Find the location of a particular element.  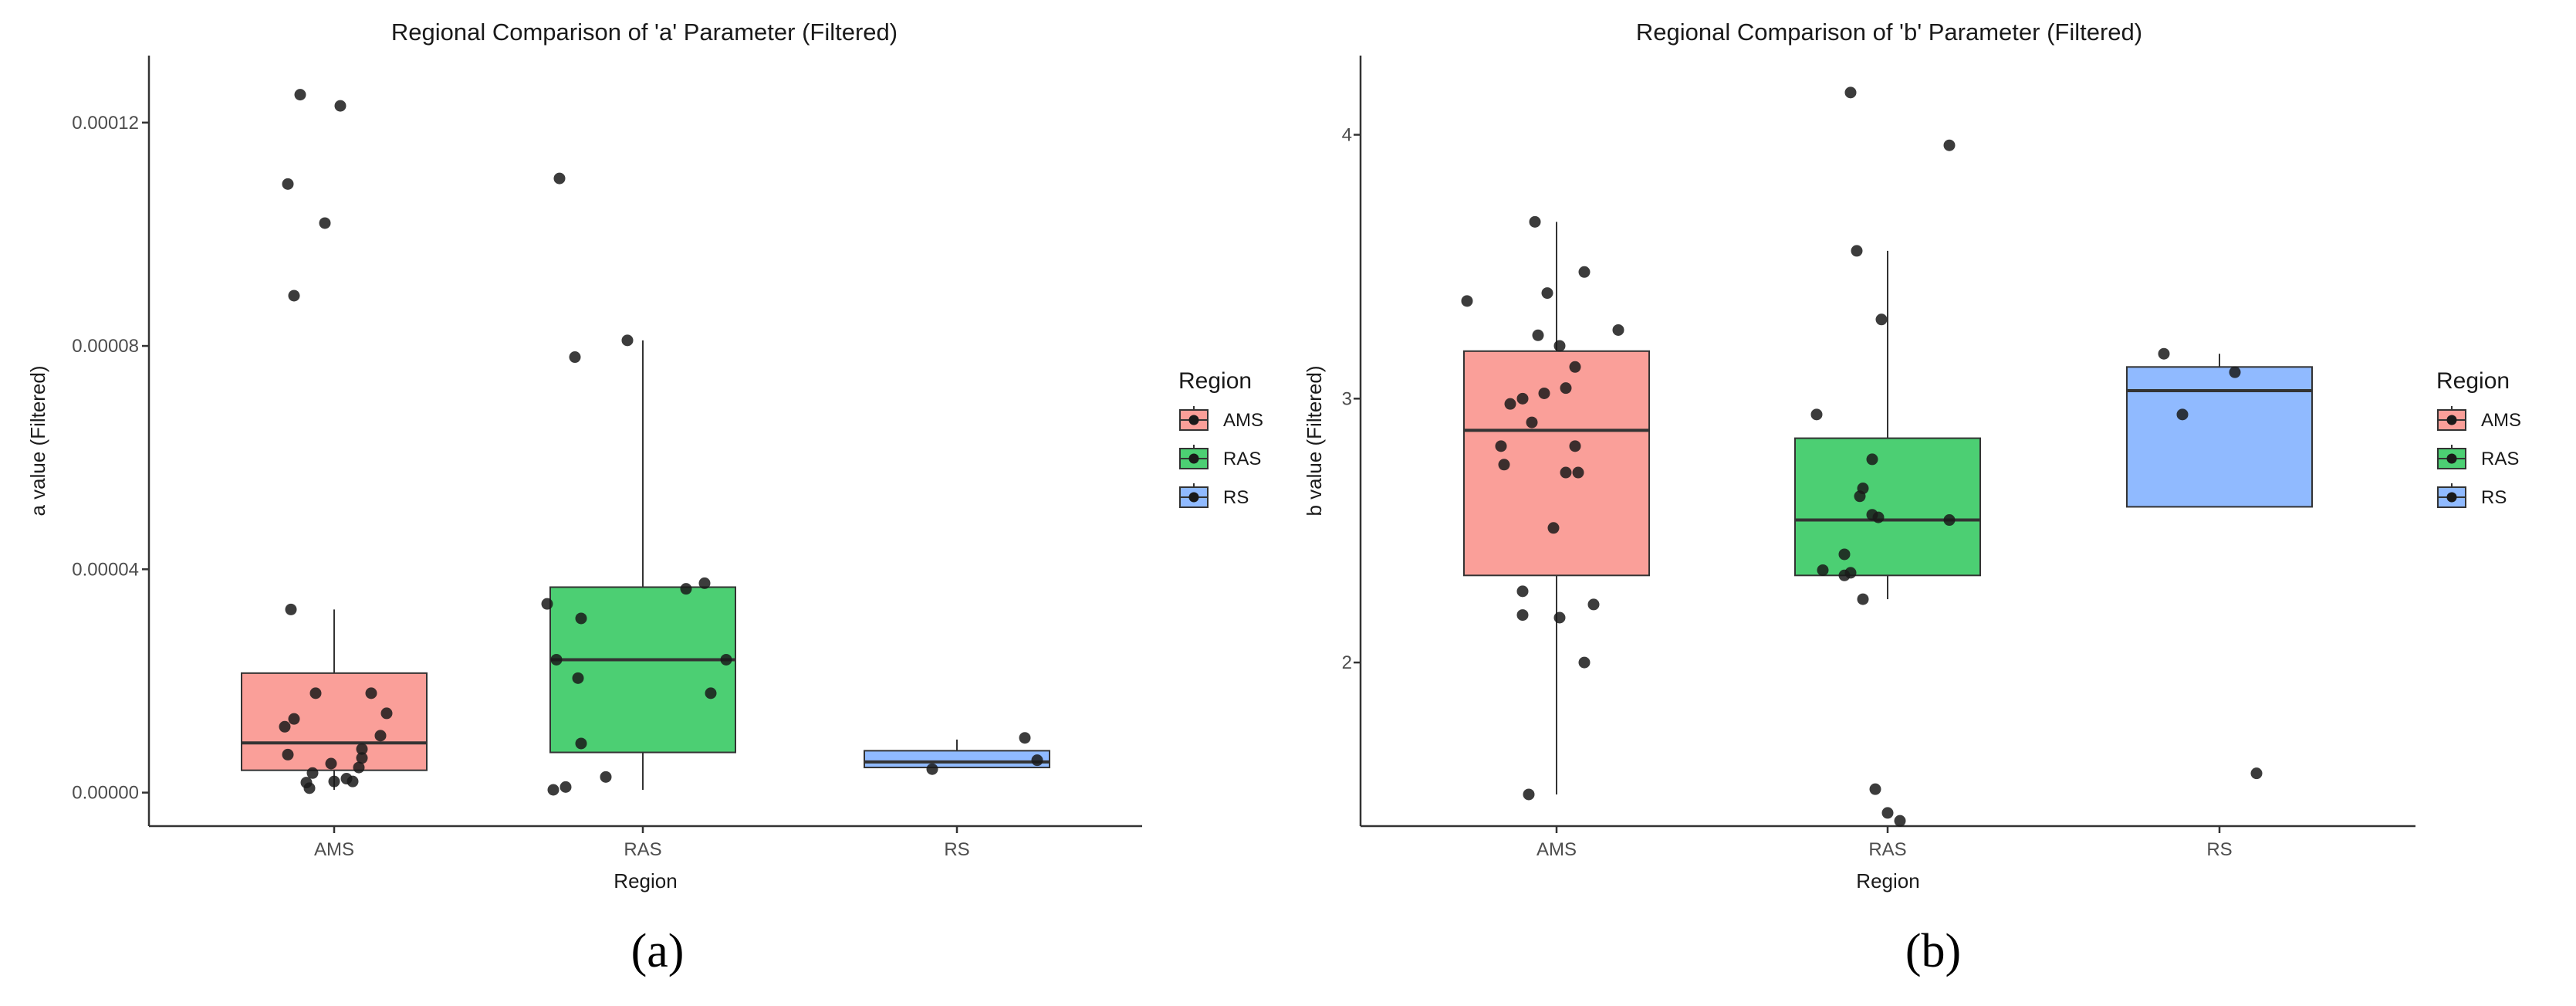

y-tick-label: 0.00000 is located at coordinates (105, 793).